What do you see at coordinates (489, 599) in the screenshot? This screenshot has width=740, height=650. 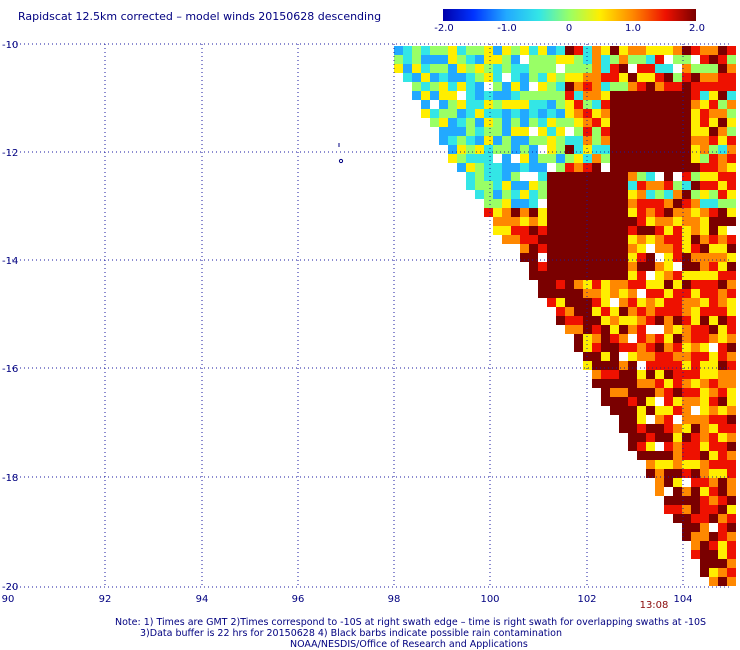 I see `lon-label: 100` at bounding box center [489, 599].